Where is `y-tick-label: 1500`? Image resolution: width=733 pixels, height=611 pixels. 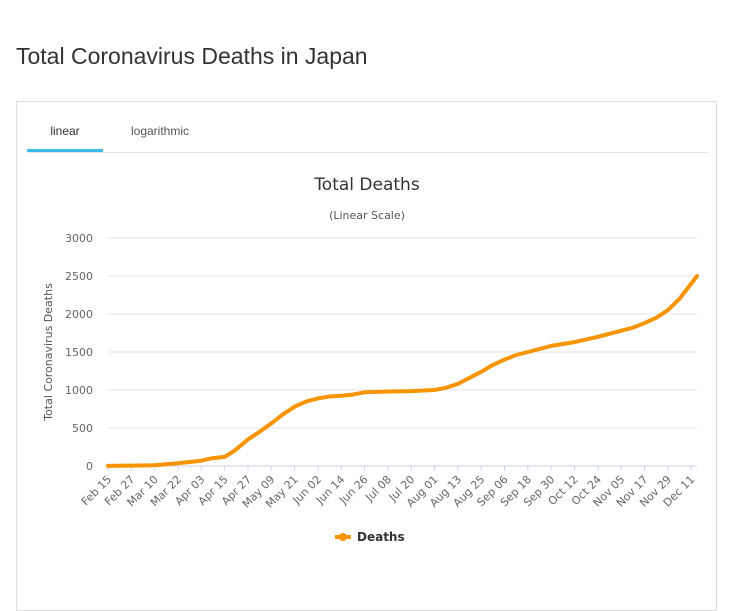 y-tick-label: 1500 is located at coordinates (79, 352).